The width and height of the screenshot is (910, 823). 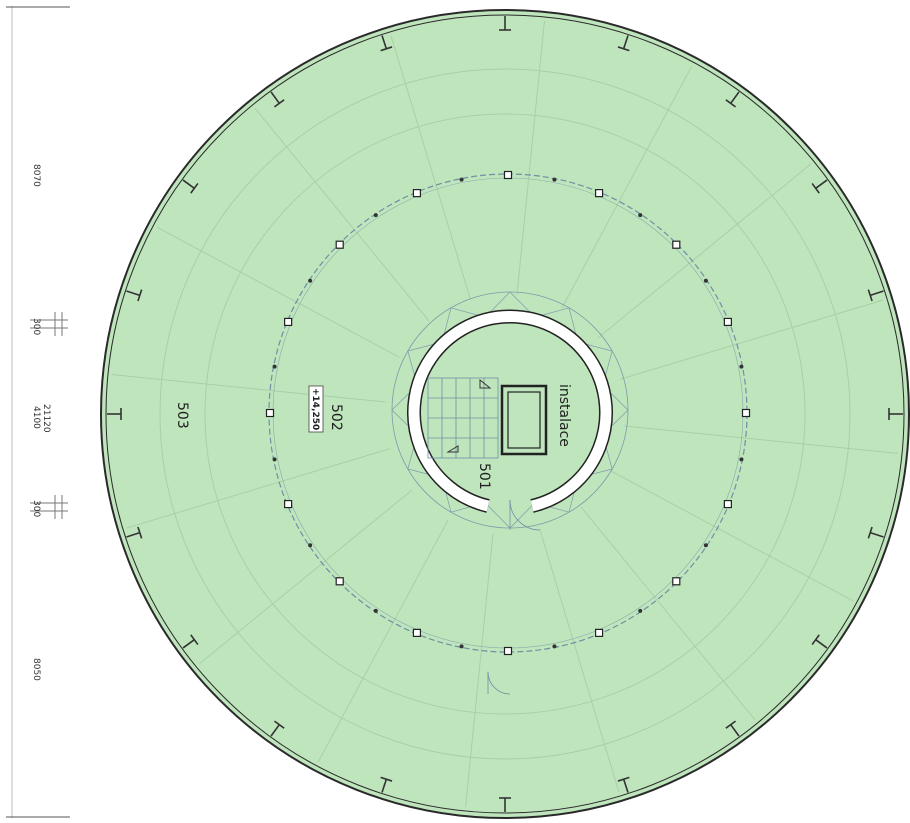 I want to click on stair, so click(x=463, y=418).